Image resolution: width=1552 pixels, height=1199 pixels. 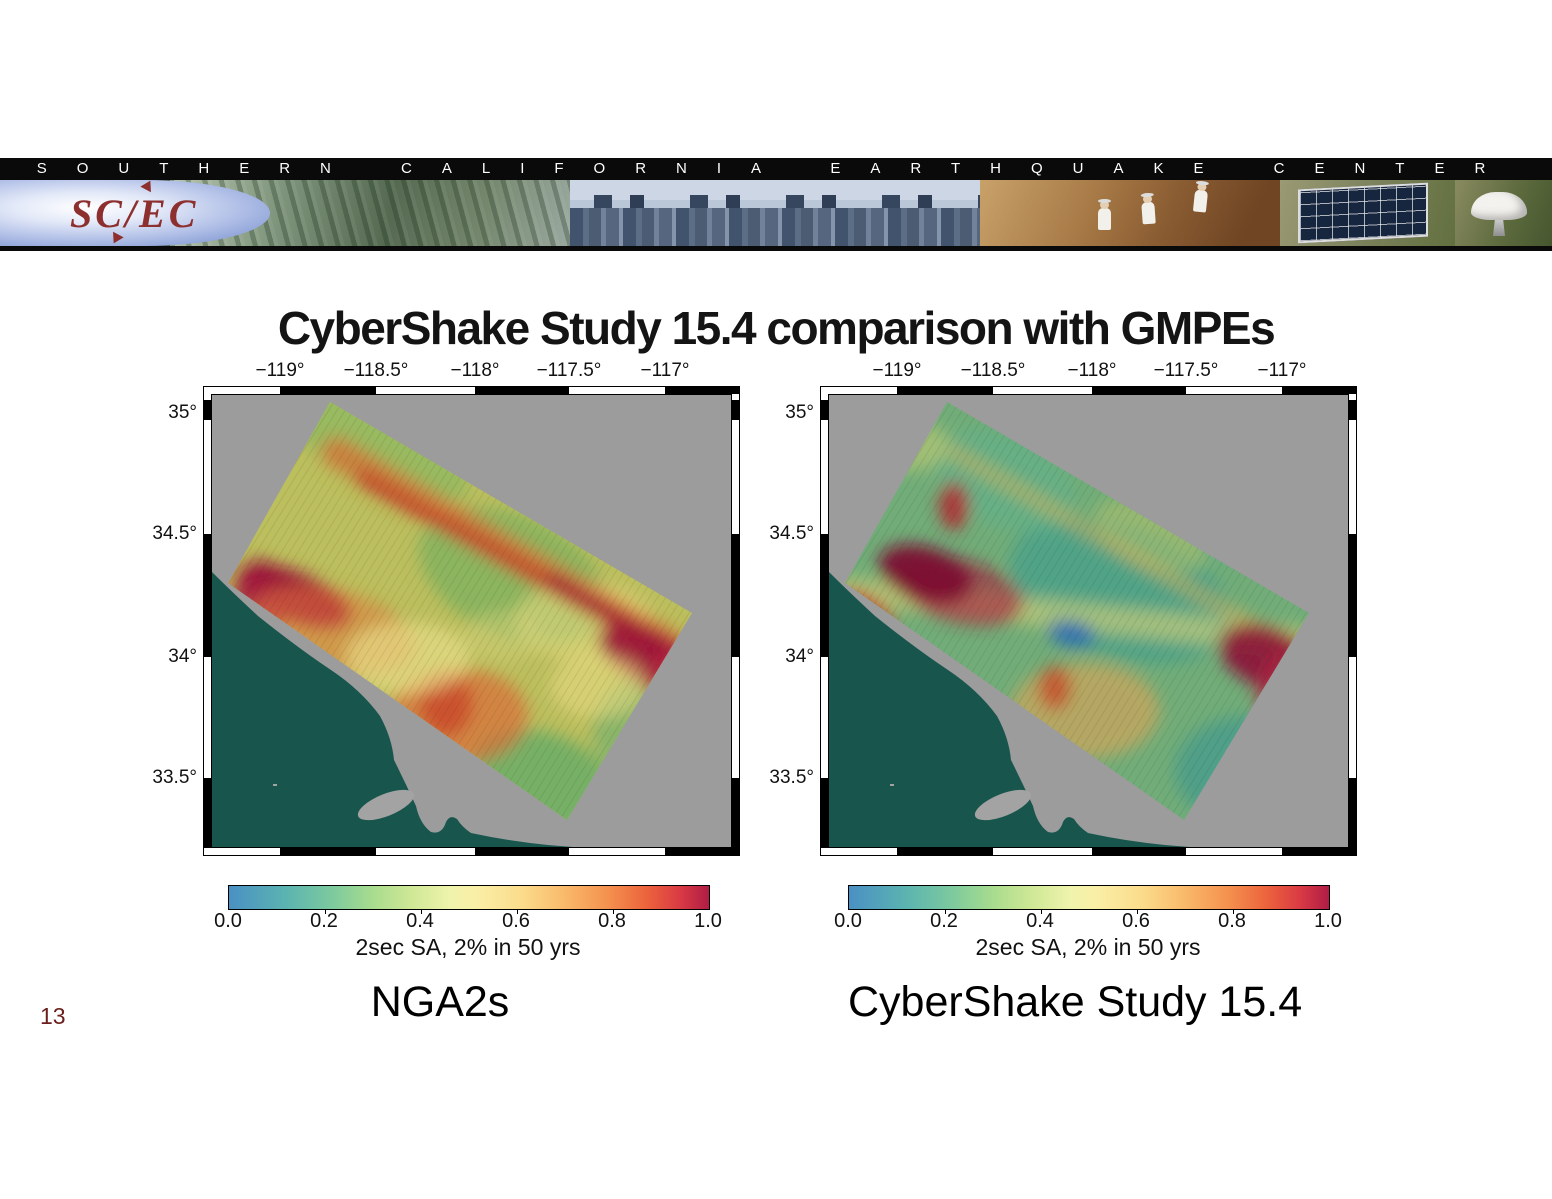 I want to click on banner-photo-antenna, so click(x=1503, y=213).